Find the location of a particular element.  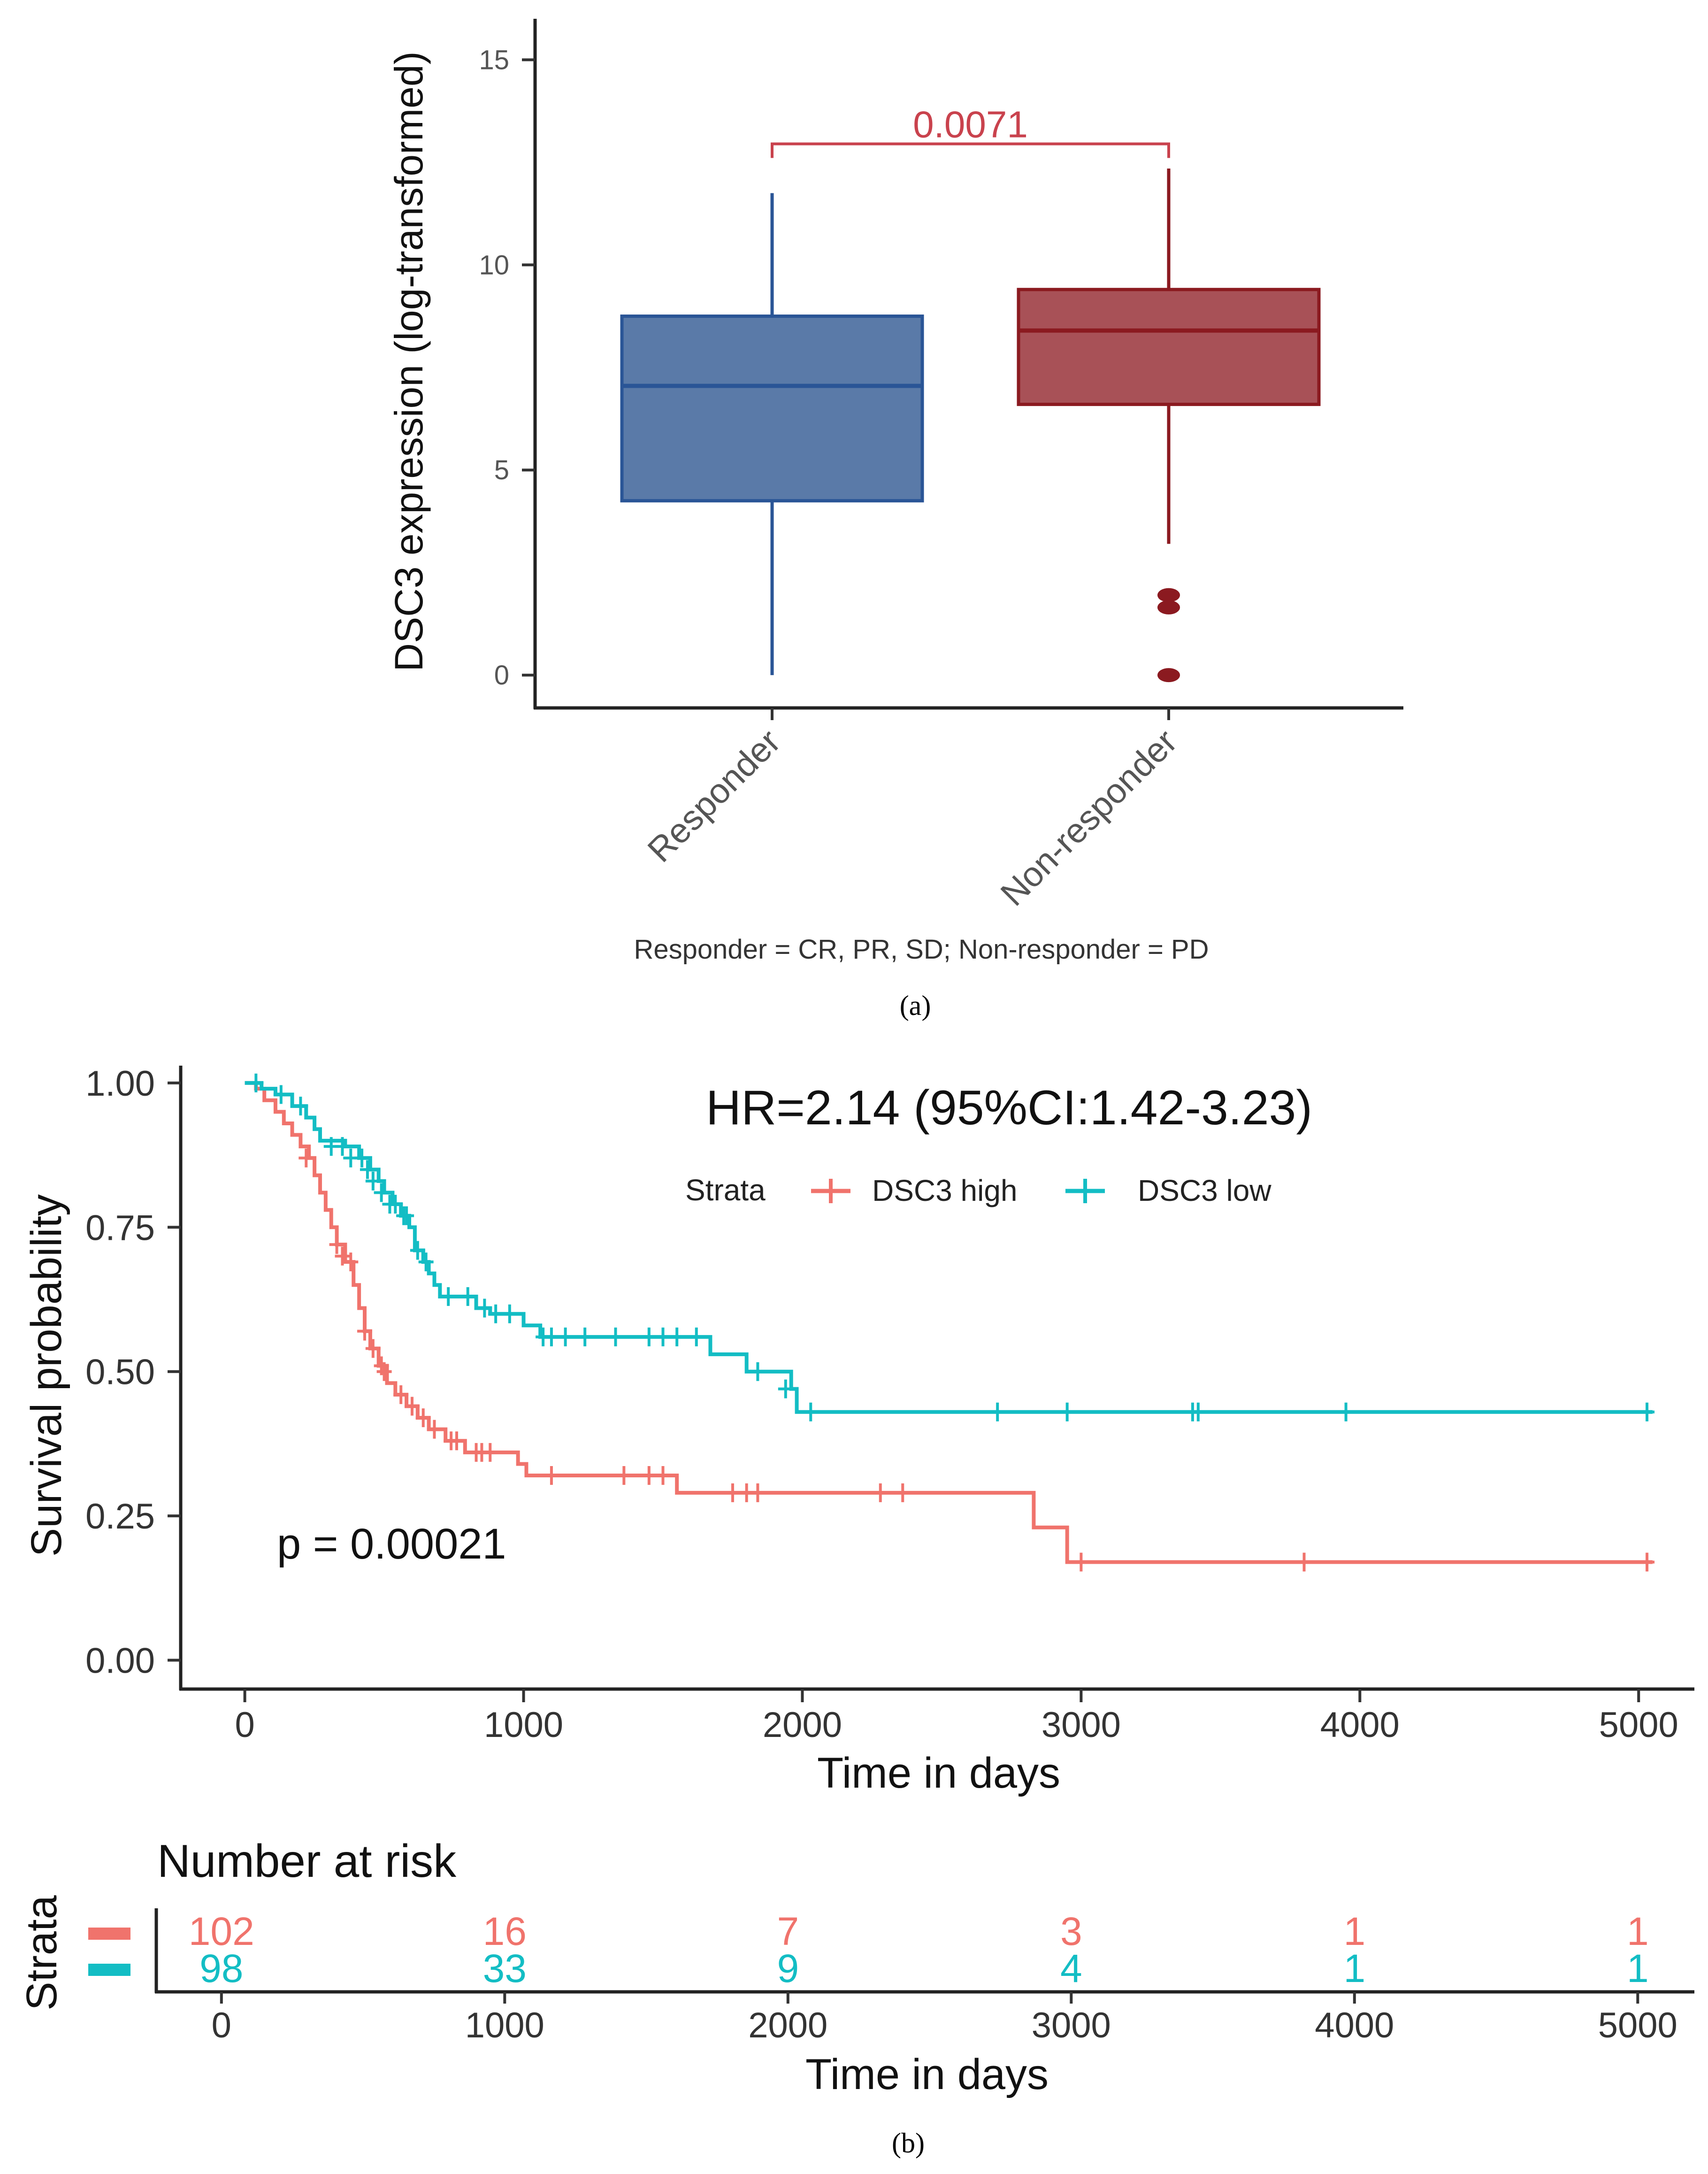

significance-bracket is located at coordinates (970, 150).